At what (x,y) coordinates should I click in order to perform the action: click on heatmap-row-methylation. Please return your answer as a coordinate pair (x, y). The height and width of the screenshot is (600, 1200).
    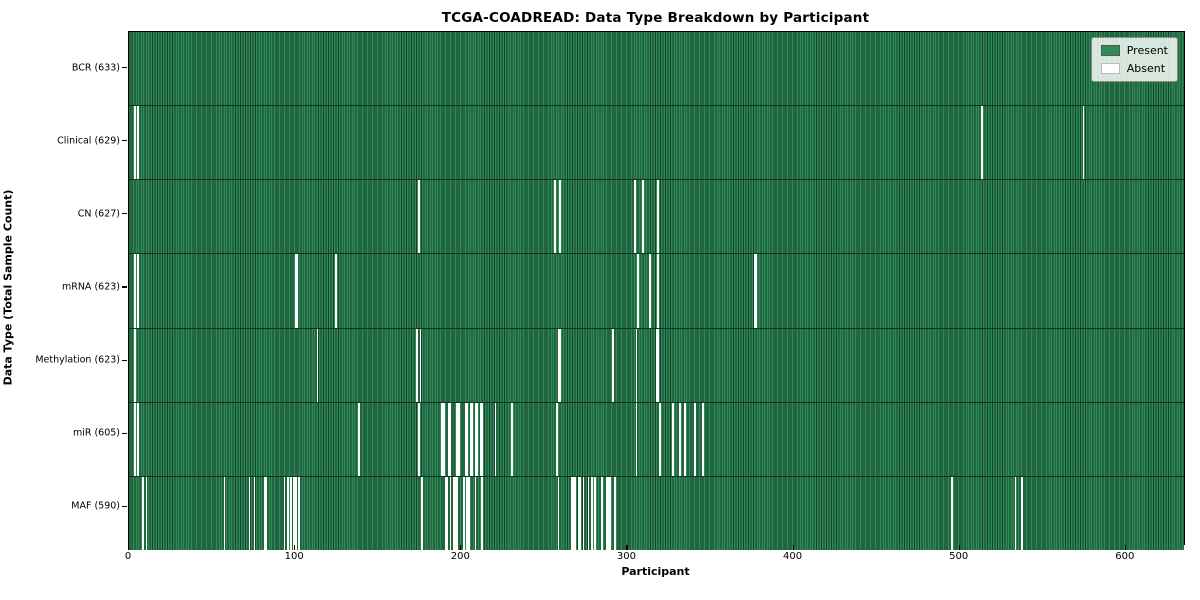
    Looking at the image, I should click on (656, 364).